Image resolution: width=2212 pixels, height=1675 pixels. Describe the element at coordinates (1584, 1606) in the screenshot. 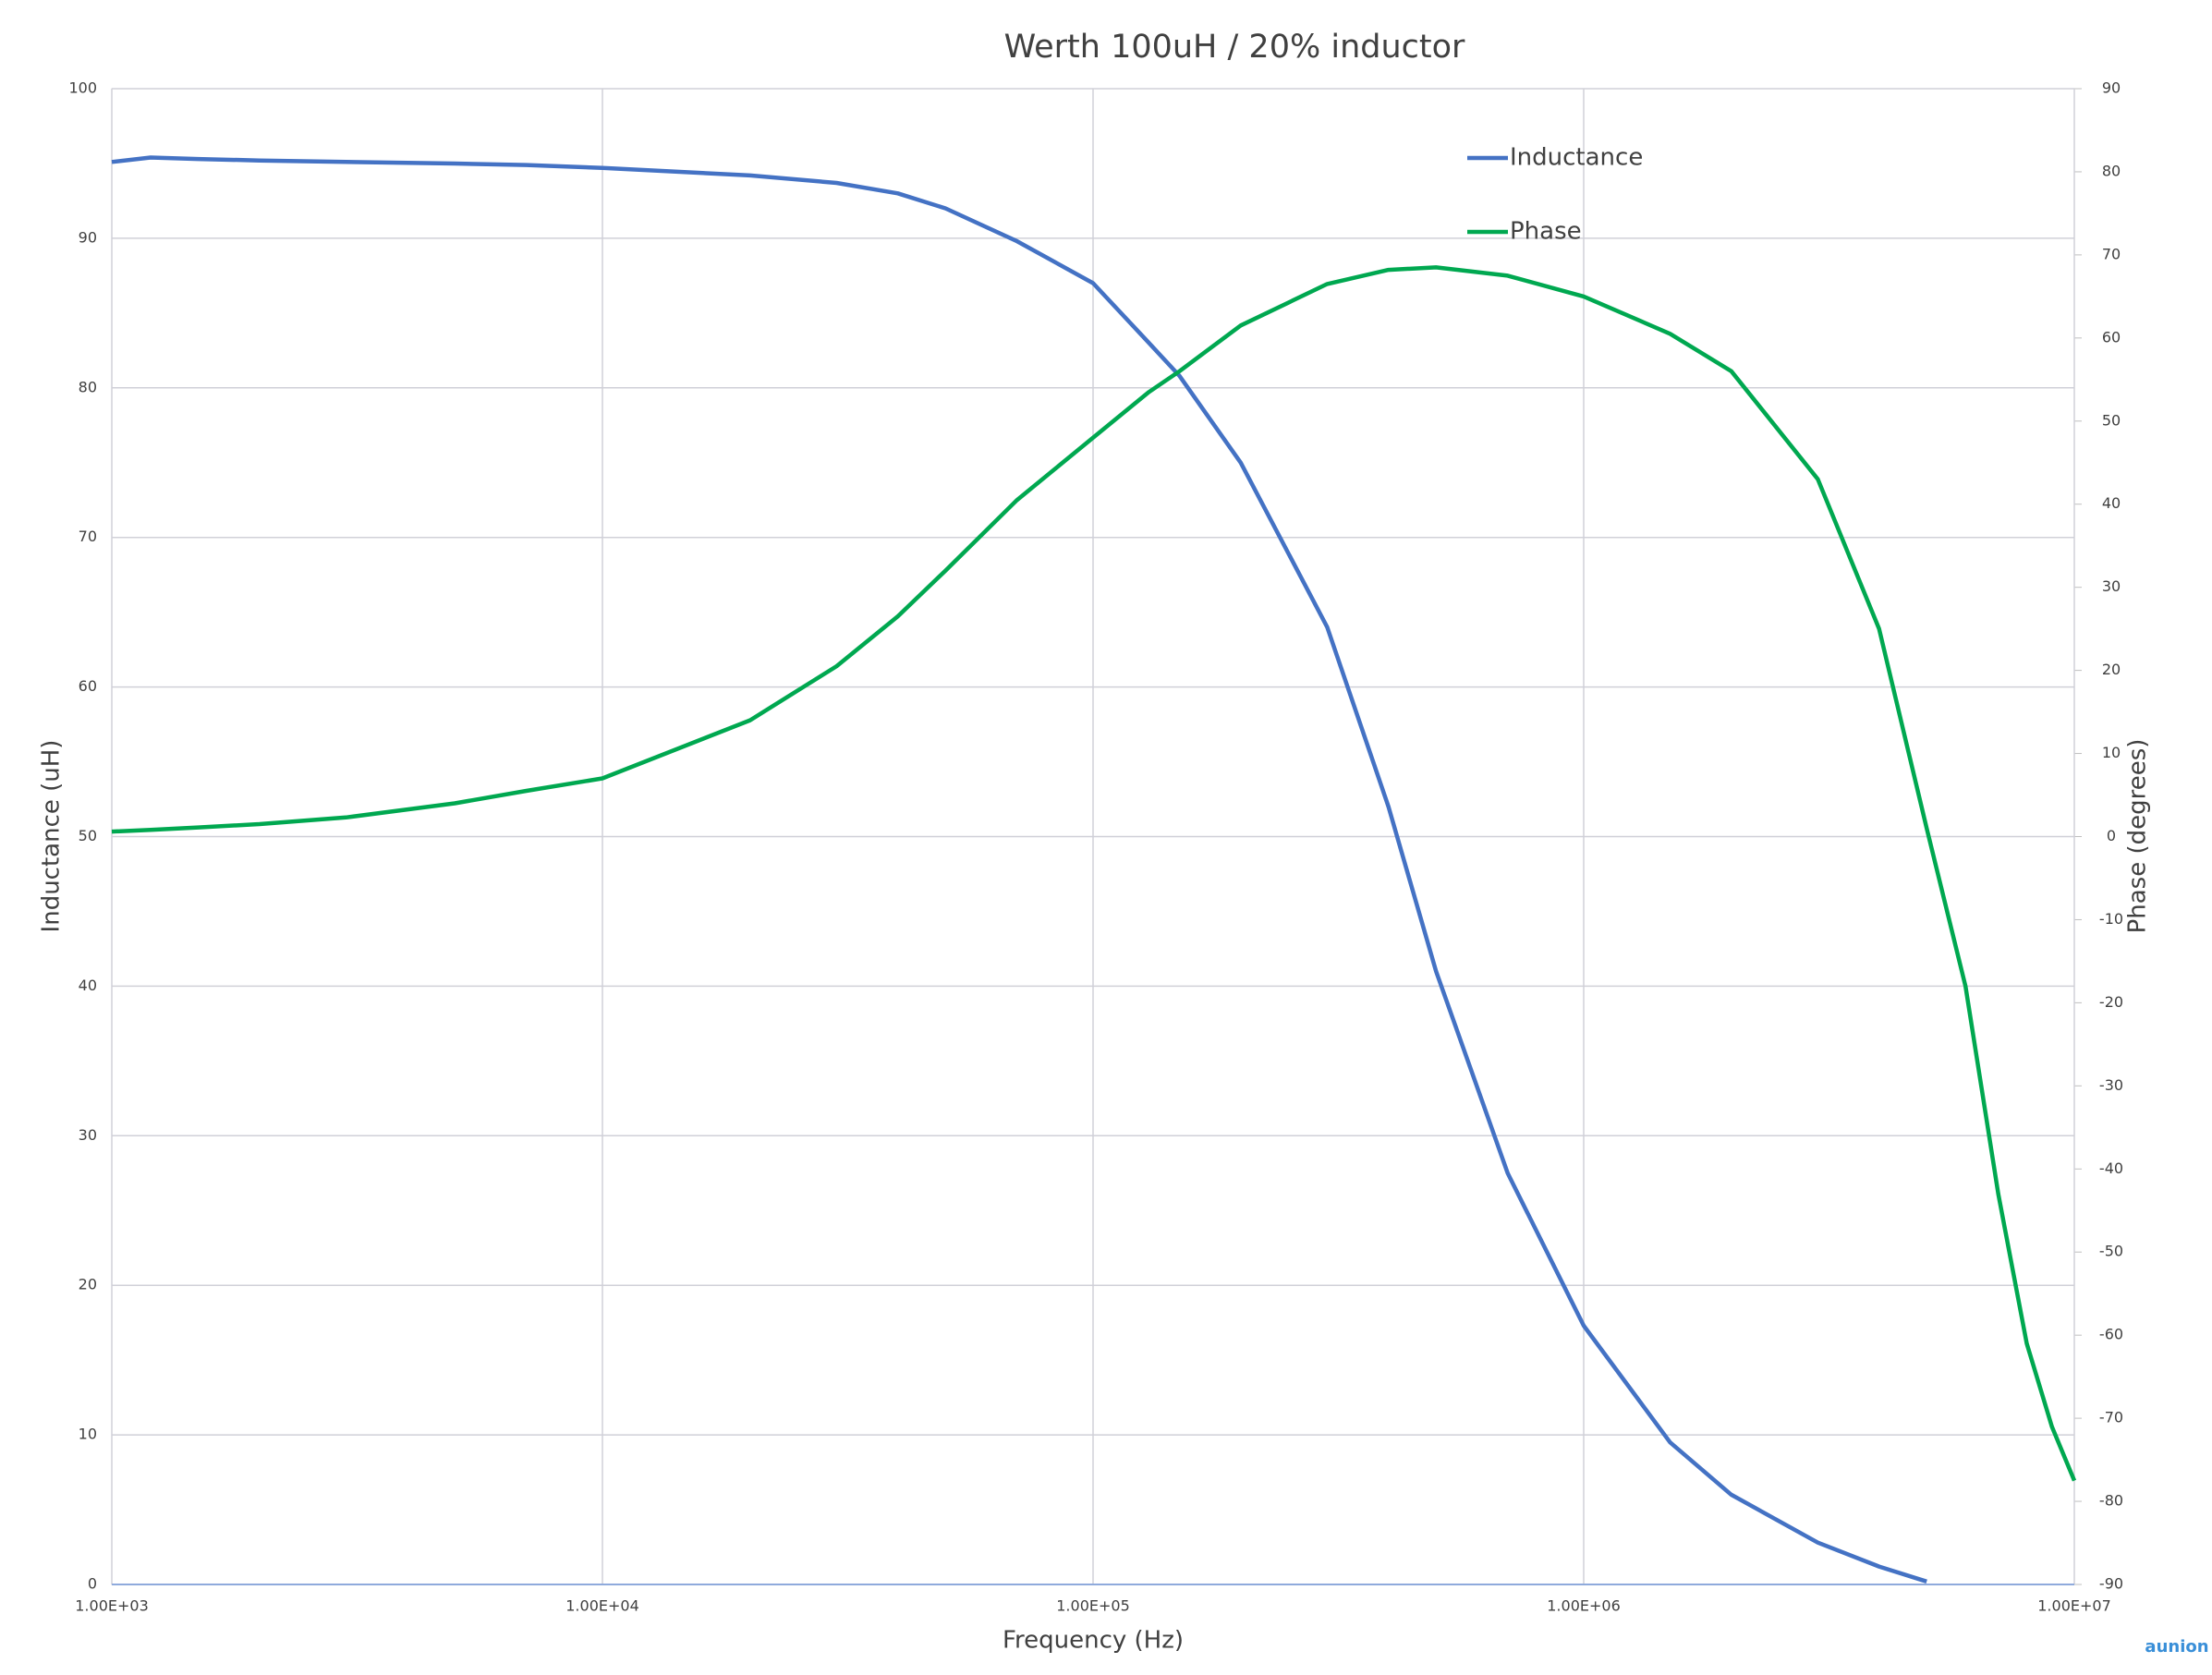

I see `x-tick-label: 1.00E+06` at that location.